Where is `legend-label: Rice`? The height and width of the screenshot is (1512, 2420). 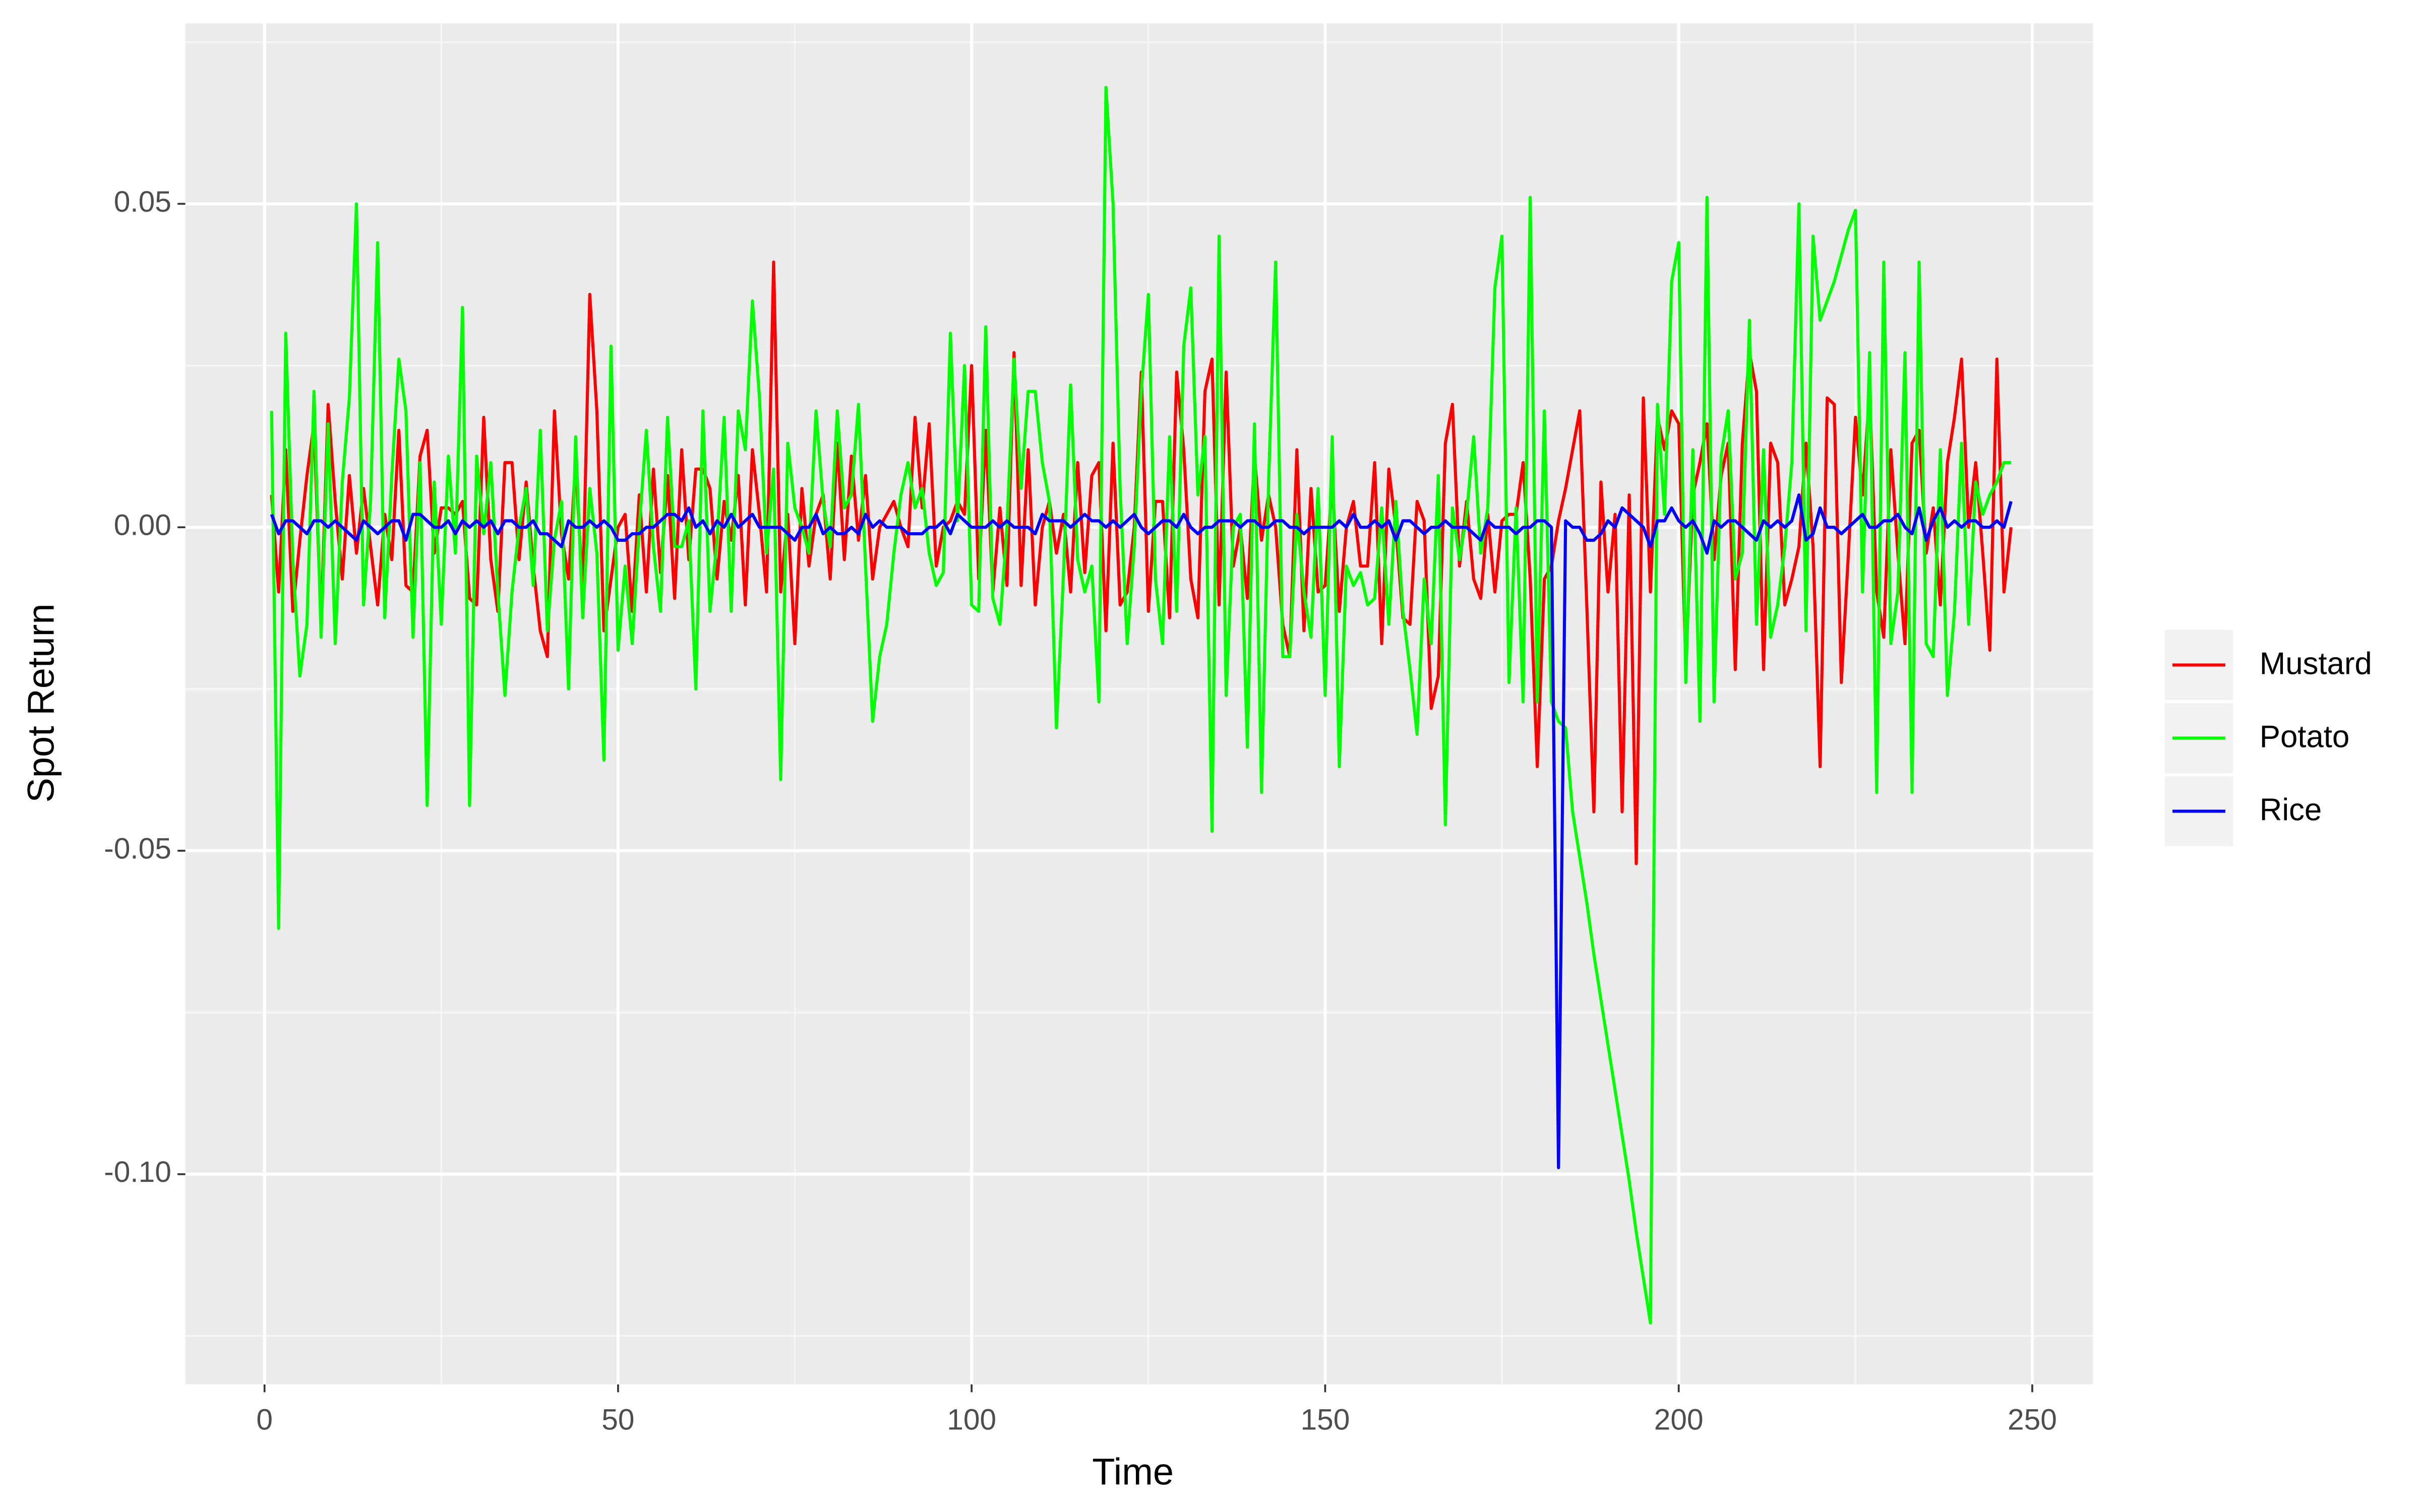 legend-label: Rice is located at coordinates (2291, 809).